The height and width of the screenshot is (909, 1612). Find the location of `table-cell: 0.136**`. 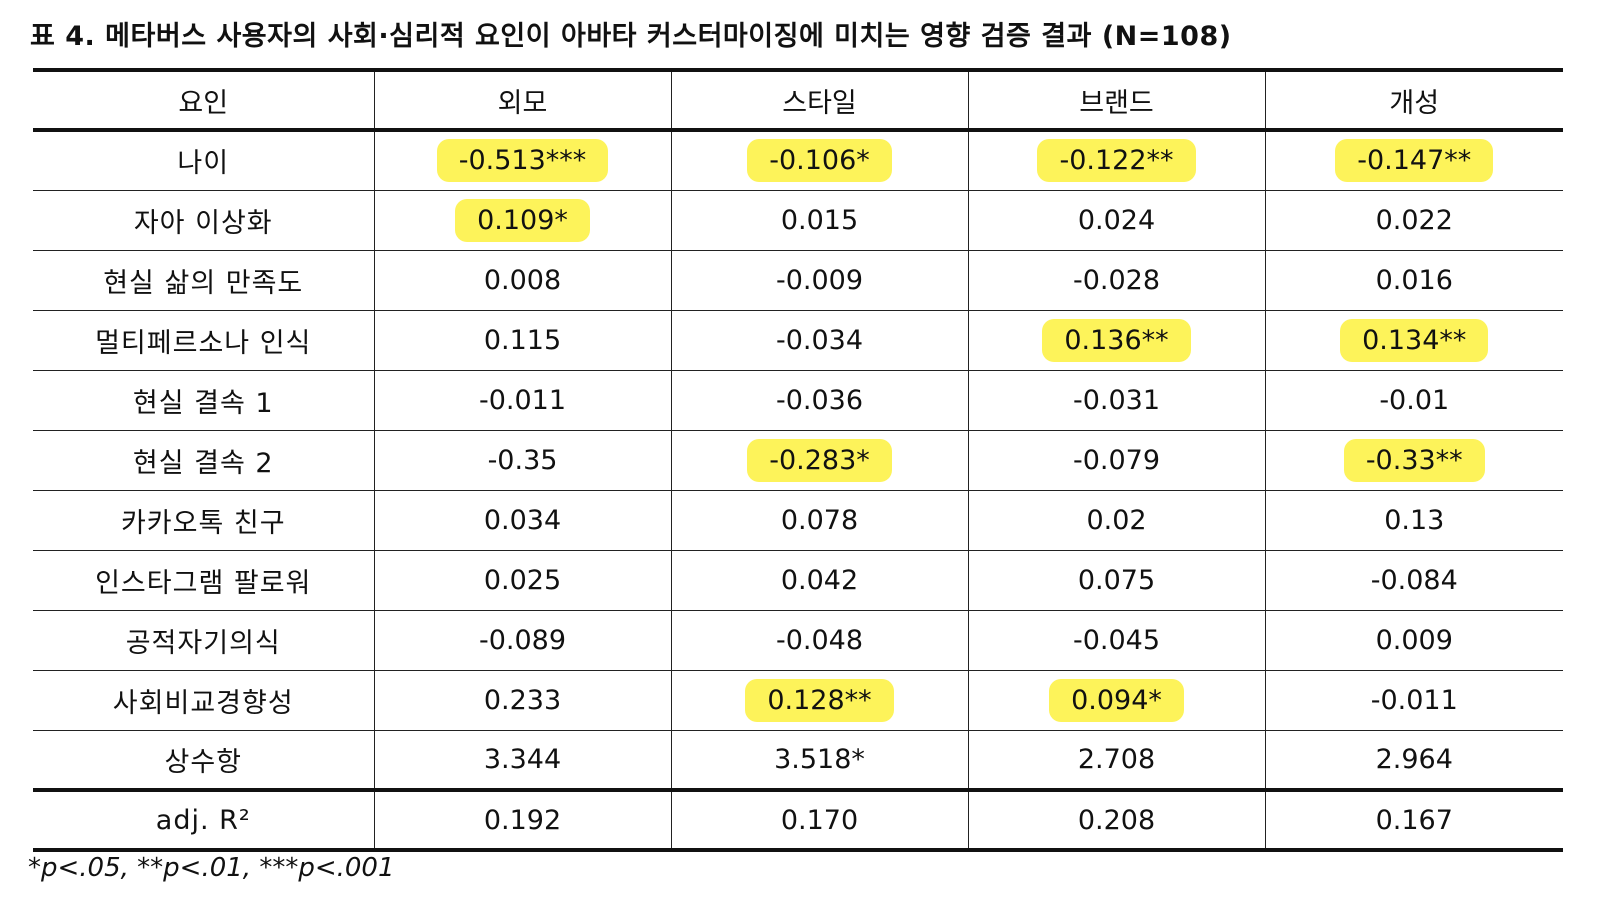

table-cell: 0.136** is located at coordinates (1116, 340).